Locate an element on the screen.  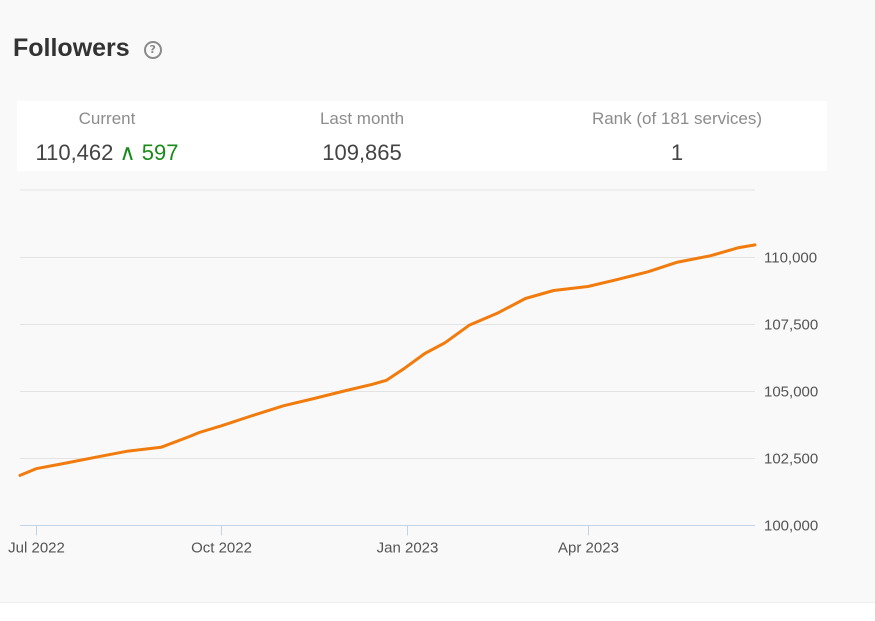
y-tick-label: 100,000 is located at coordinates (791, 526).